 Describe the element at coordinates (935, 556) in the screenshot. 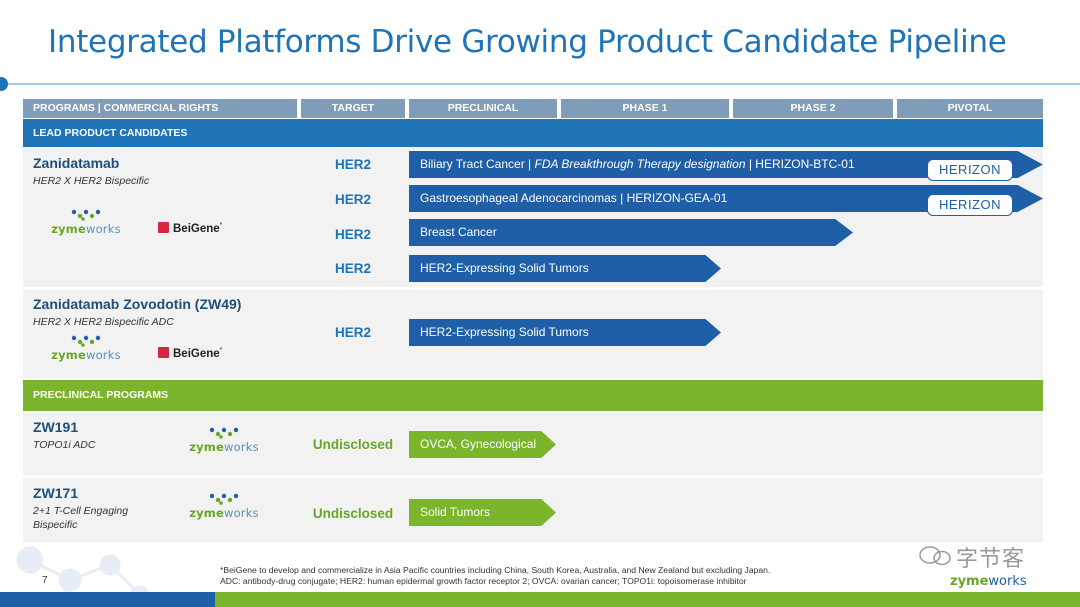

I see `chat-watermark-icon` at that location.